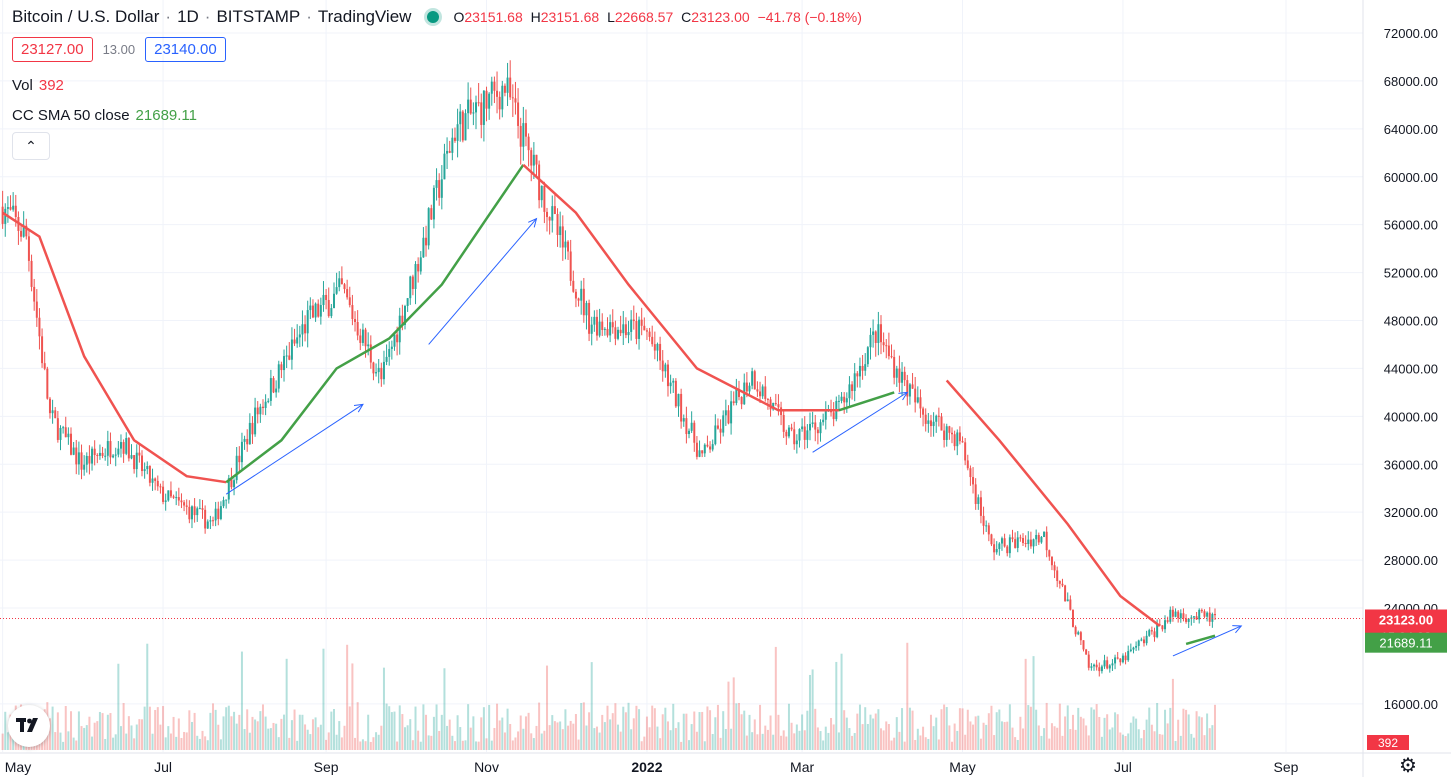 Image resolution: width=1451 pixels, height=777 pixels. I want to click on price-axis-label: 28000.00, so click(1411, 560).